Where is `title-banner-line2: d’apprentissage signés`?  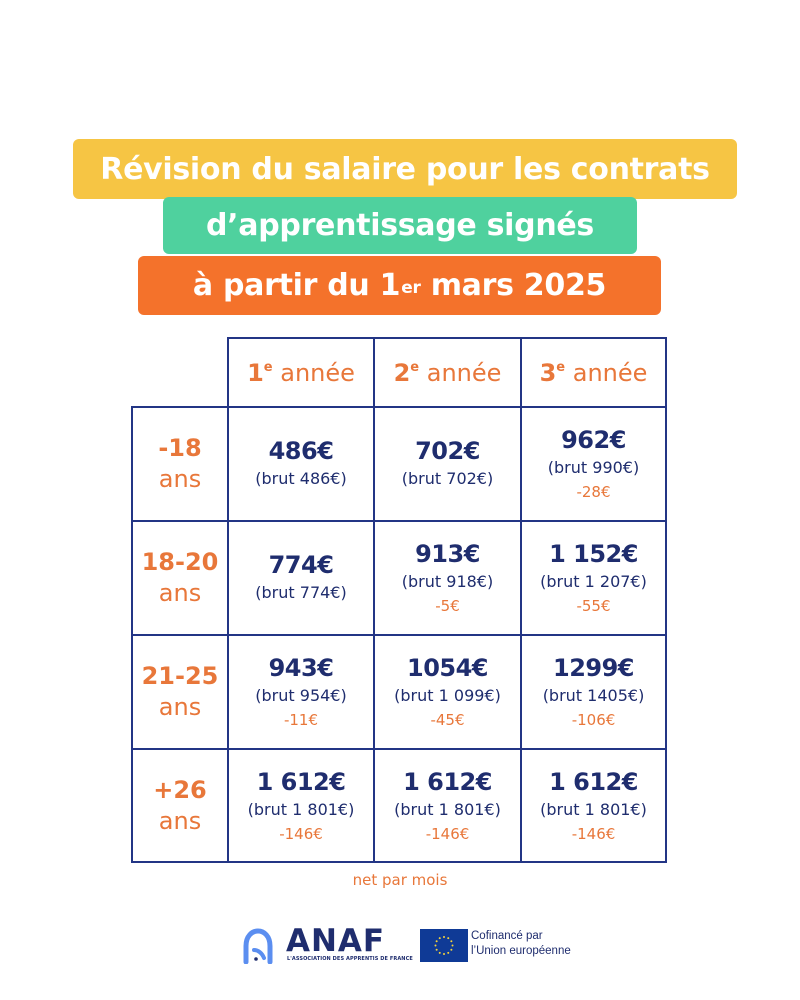
title-banner-line2: d’apprentissage signés is located at coordinates (400, 225).